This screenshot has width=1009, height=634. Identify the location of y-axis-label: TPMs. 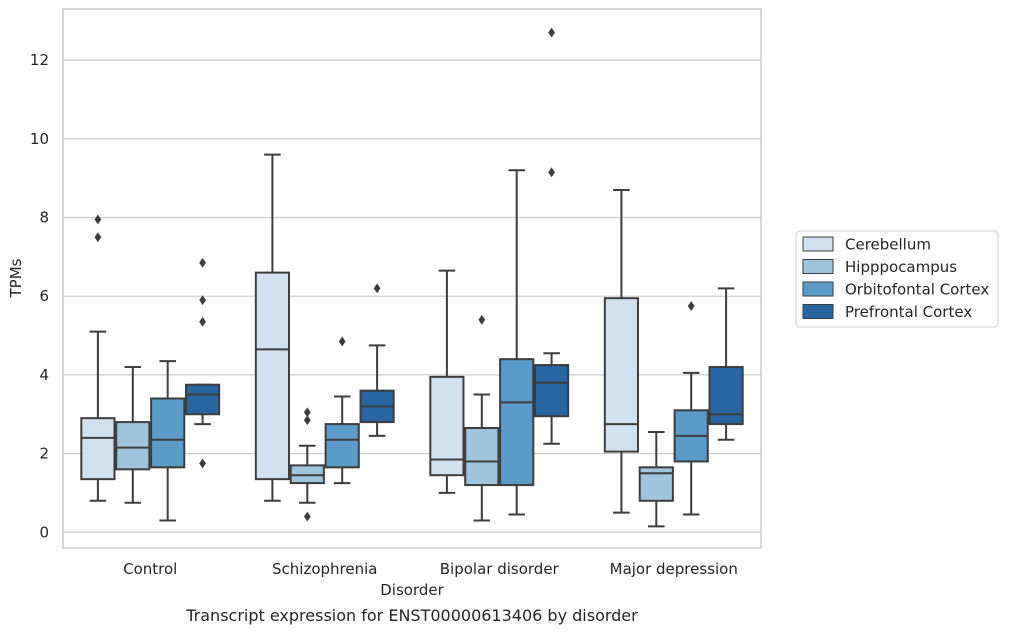
(16, 278).